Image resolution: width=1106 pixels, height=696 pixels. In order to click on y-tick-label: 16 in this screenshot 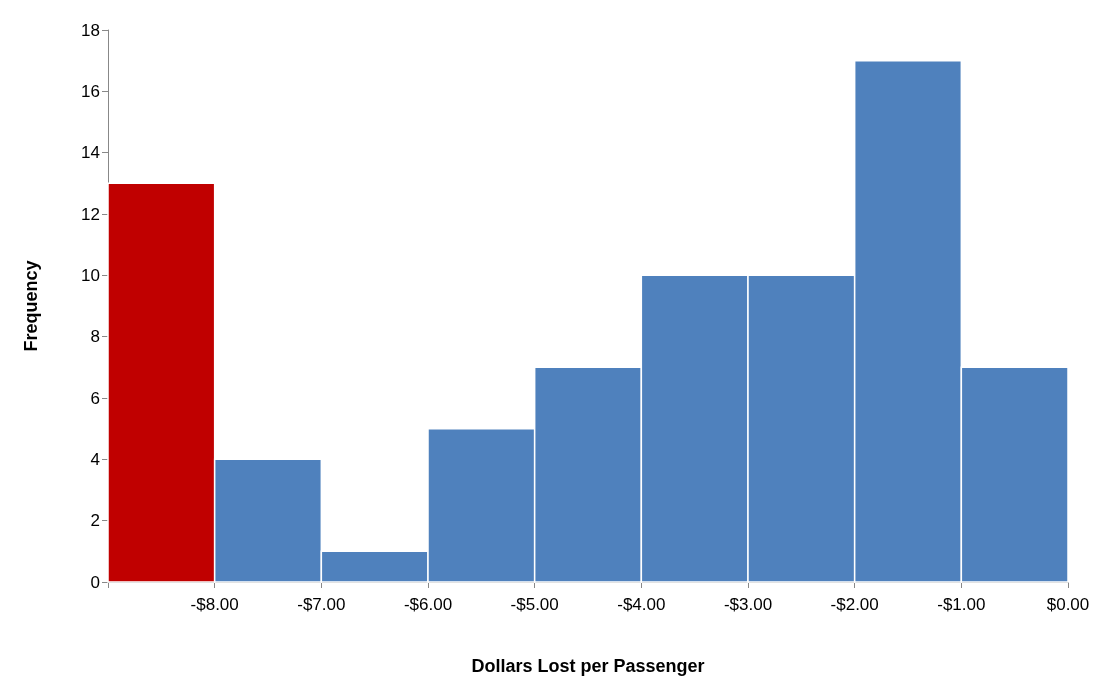, I will do `click(90, 91)`.